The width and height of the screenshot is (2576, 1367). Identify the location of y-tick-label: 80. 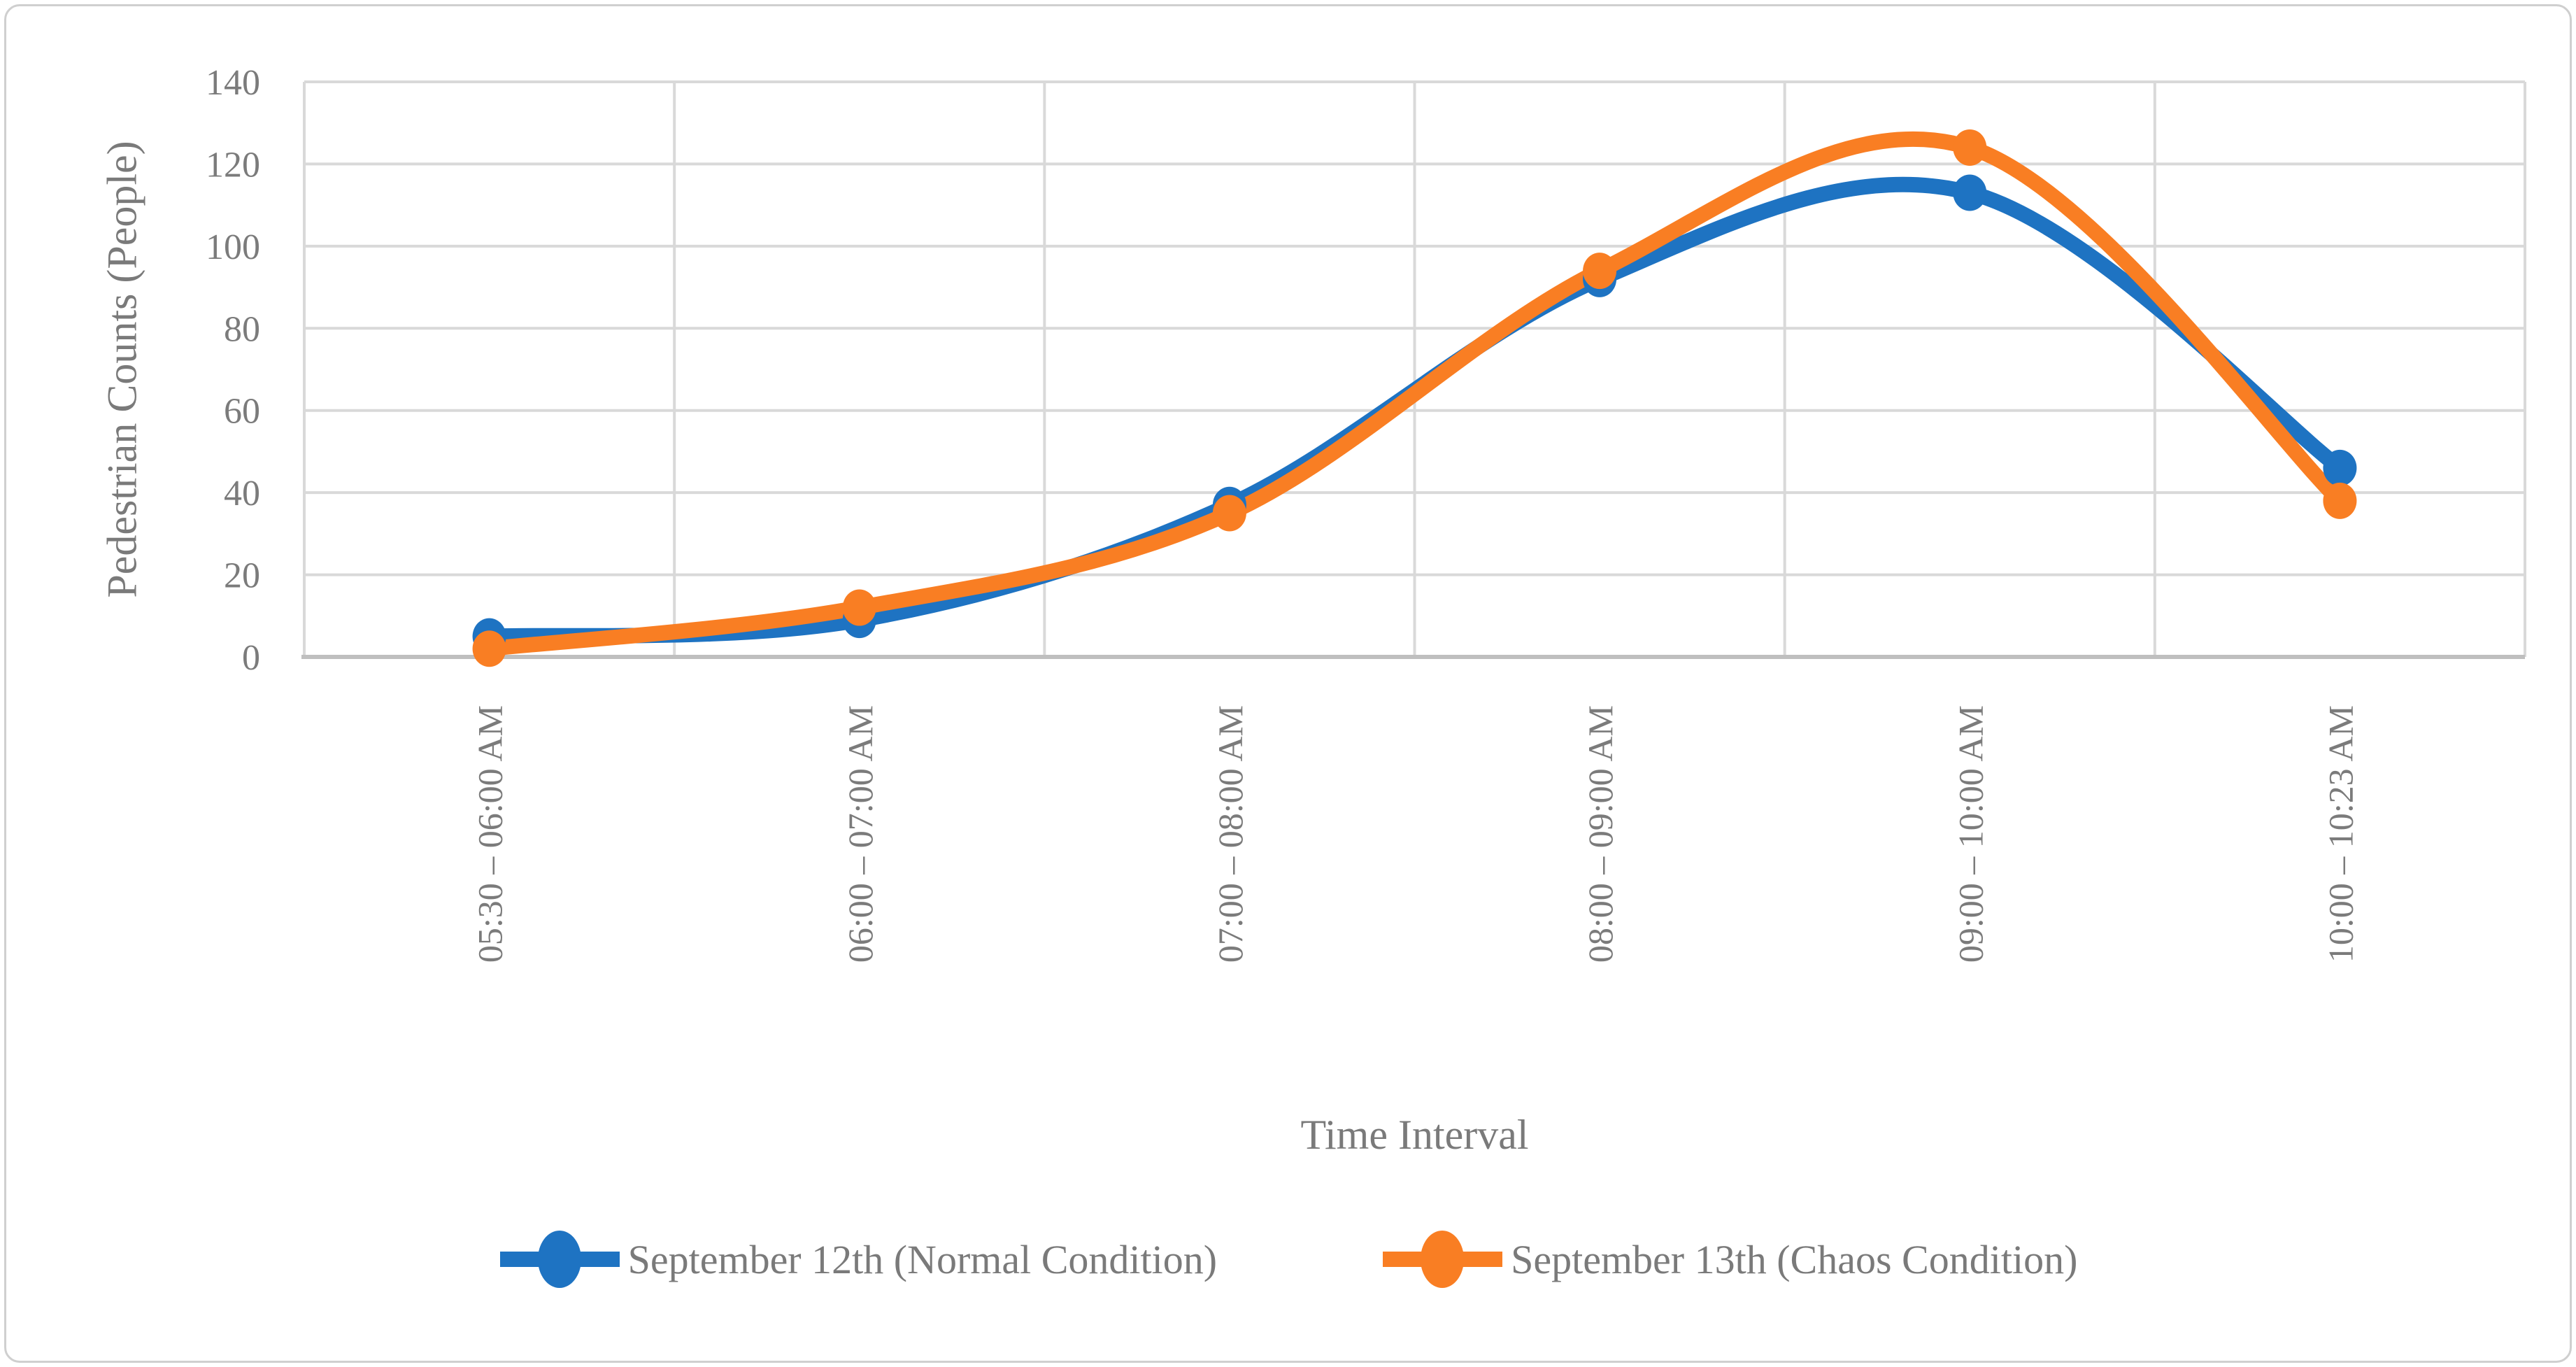
(242, 329).